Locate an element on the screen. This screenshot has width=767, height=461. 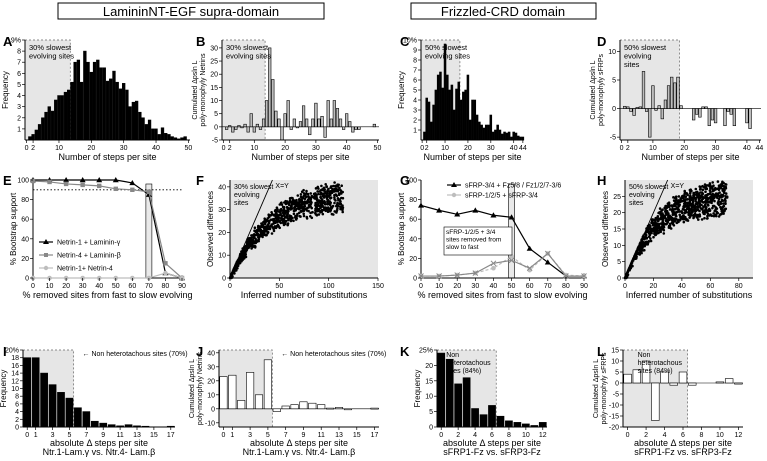
xtick-label-L-1: 2 is located at coordinates (646, 435).